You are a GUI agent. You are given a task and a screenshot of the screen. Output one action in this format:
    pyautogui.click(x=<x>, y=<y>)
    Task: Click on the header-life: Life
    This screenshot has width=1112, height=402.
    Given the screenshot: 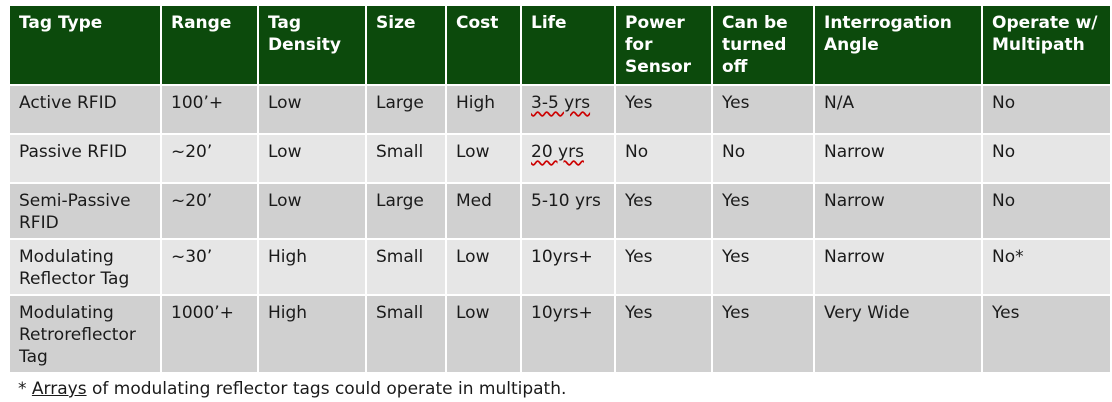 What is the action you would take?
    pyautogui.click(x=568, y=45)
    